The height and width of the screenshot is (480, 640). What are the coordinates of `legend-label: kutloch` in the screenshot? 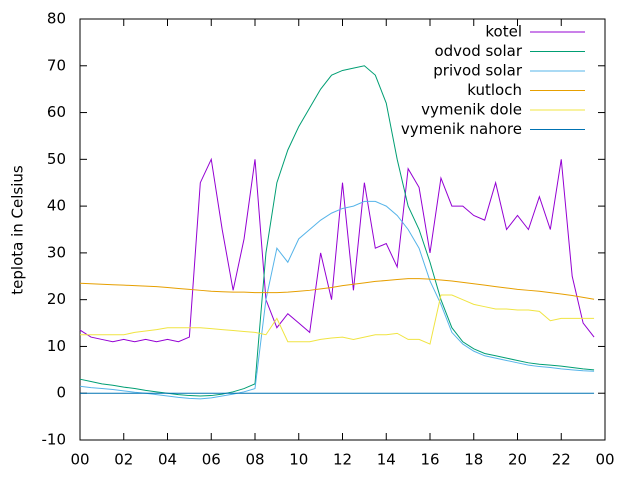 It's located at (494, 90).